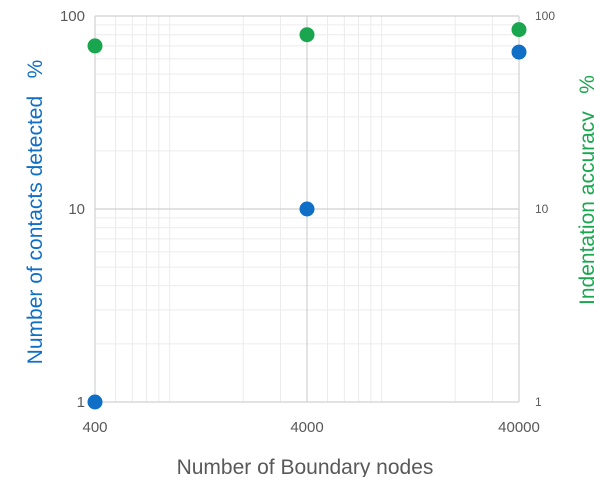 The width and height of the screenshot is (594, 477). What do you see at coordinates (545, 16) in the screenshot?
I see `right-tick-label: 100` at bounding box center [545, 16].